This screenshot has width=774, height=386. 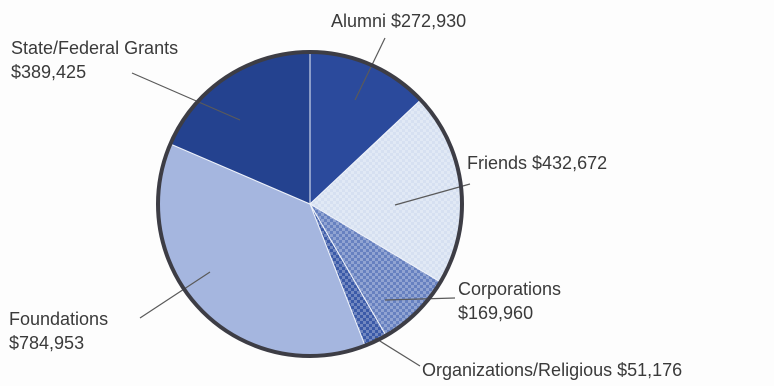 I want to click on slice-label-friends-text: Friends $432,672, so click(x=537, y=163).